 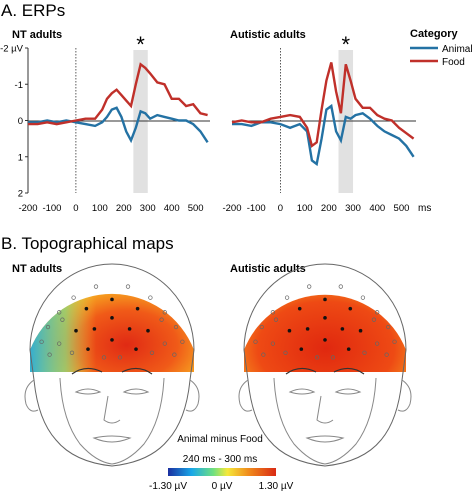 I want to click on x-tick-label: -200, so click(x=27, y=208).